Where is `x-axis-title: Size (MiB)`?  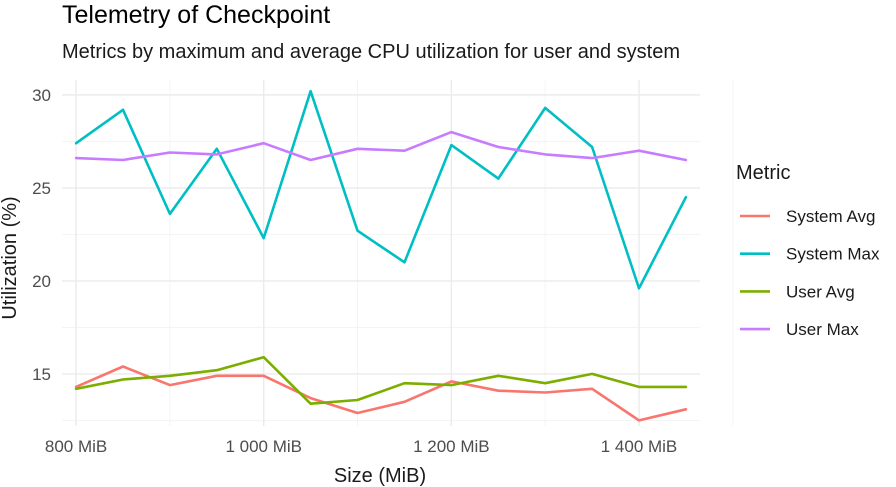 x-axis-title: Size (MiB) is located at coordinates (380, 476).